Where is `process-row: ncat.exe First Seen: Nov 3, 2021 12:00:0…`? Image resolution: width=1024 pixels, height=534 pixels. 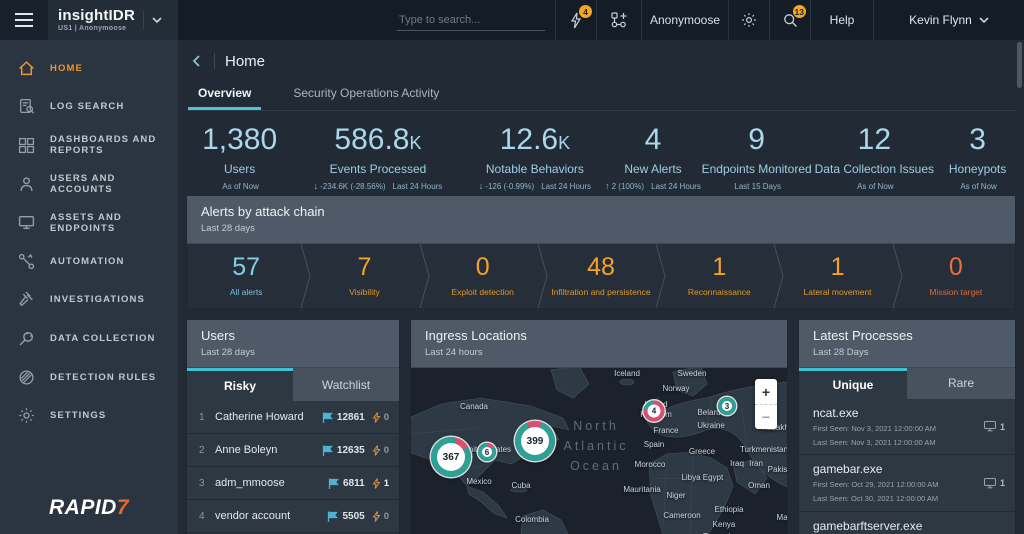 process-row: ncat.exe First Seen: Nov 3, 2021 12:00:0… is located at coordinates (907, 427).